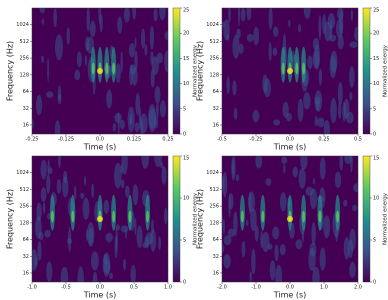 This screenshot has height=300, width=388. What do you see at coordinates (358, 140) in the screenshot?
I see `x-tick-label: 0.5` at bounding box center [358, 140].